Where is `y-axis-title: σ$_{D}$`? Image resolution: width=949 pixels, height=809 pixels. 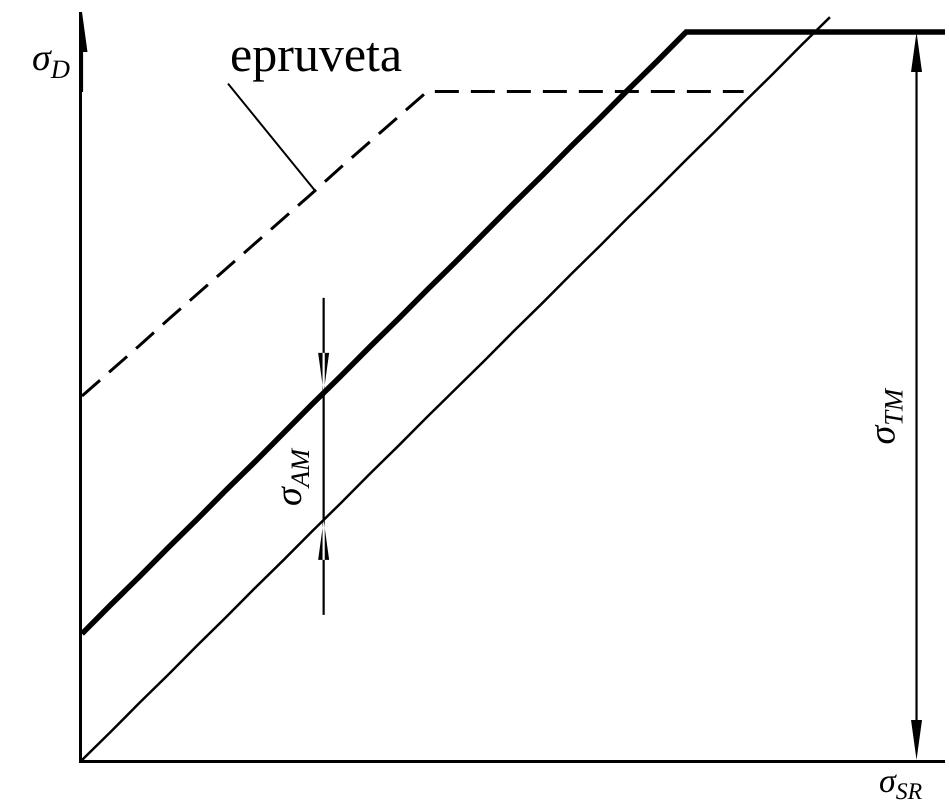
y-axis-title: σ$_{D}$ is located at coordinates (51, 60).